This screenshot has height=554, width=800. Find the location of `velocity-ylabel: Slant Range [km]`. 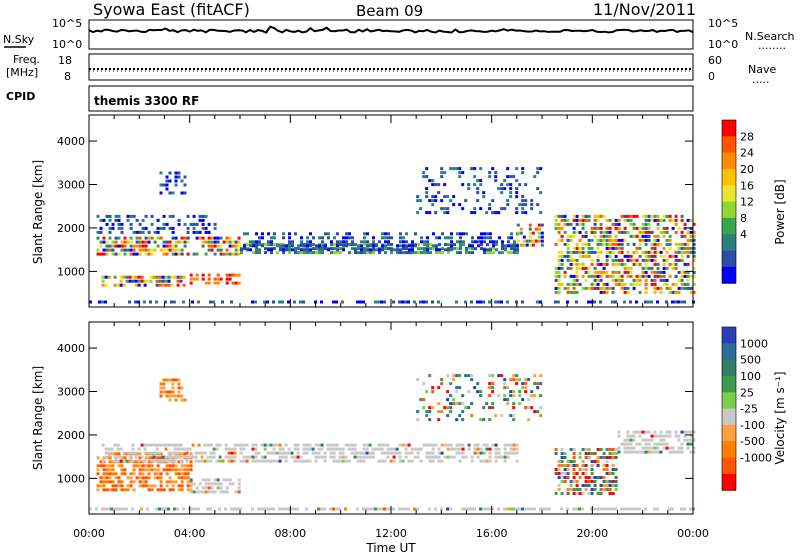

velocity-ylabel: Slant Range [km] is located at coordinates (38, 418).